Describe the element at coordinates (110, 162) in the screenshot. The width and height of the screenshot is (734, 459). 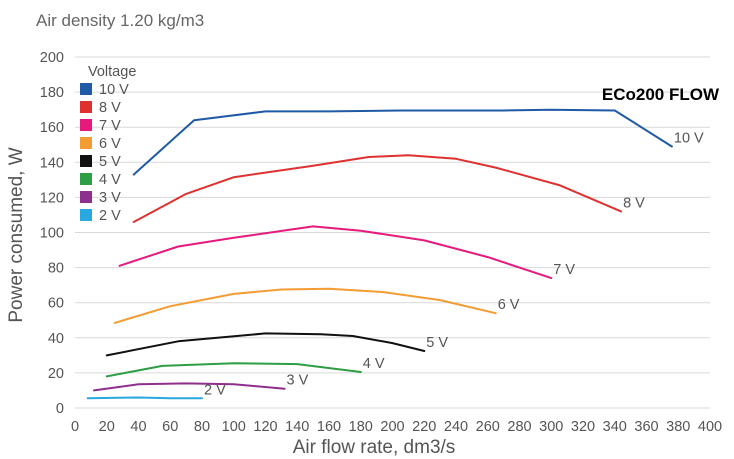
I see `legend-label: 5 V` at that location.